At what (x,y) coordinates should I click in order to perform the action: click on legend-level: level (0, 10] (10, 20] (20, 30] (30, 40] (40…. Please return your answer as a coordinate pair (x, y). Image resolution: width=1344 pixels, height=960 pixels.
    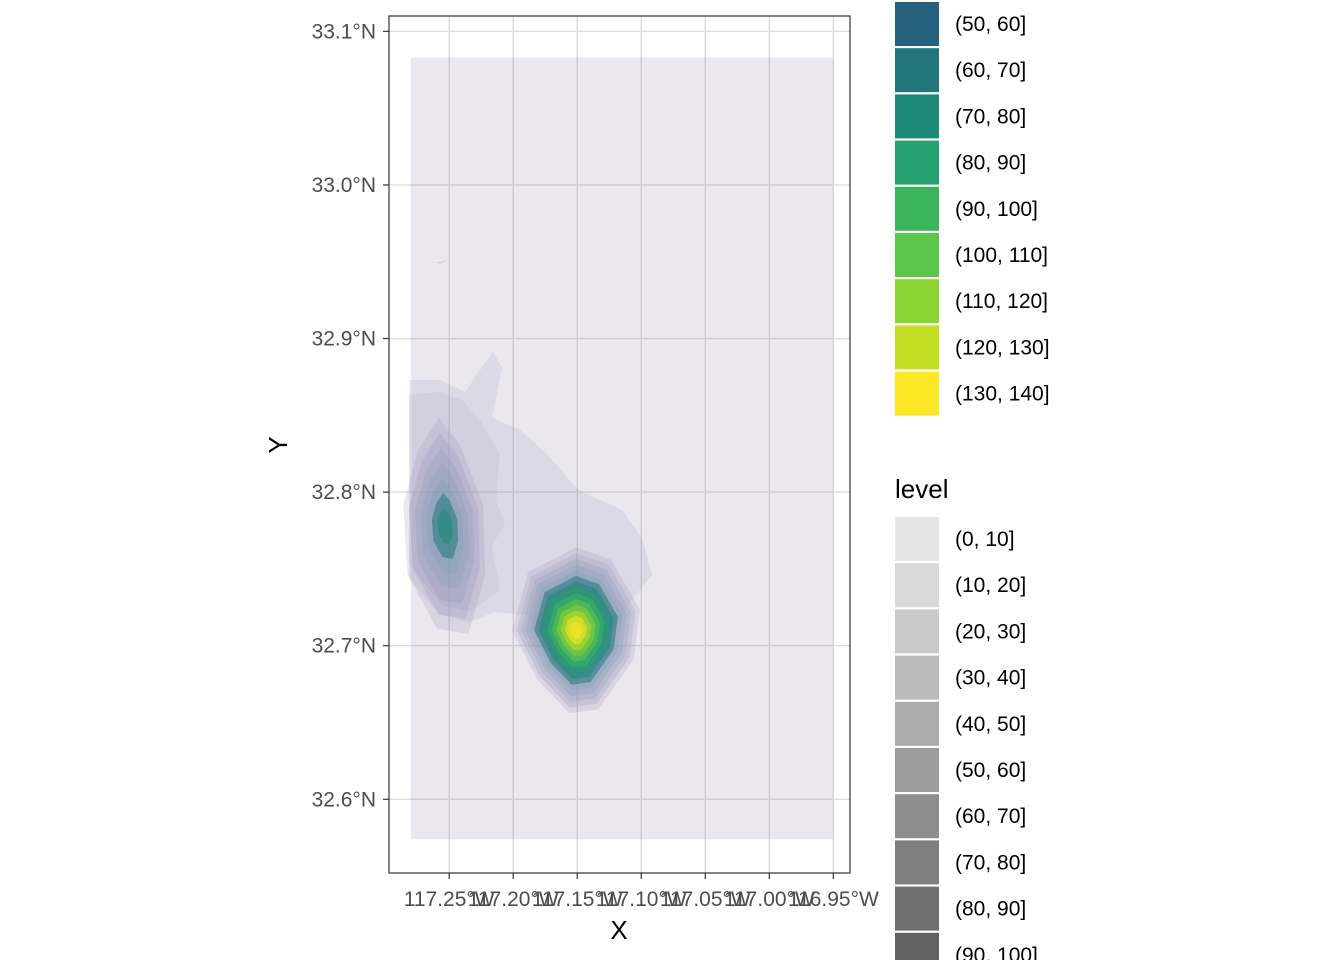
    Looking at the image, I should click on (966, 717).